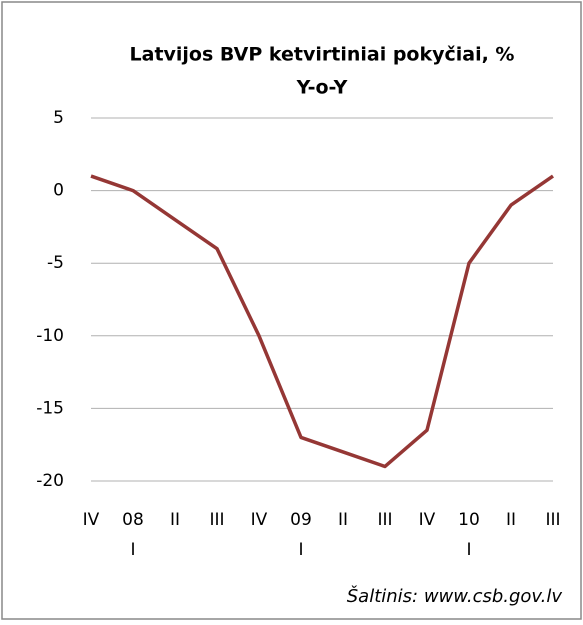  Describe the element at coordinates (55, 263) in the screenshot. I see `y-tick-label: -5` at that location.